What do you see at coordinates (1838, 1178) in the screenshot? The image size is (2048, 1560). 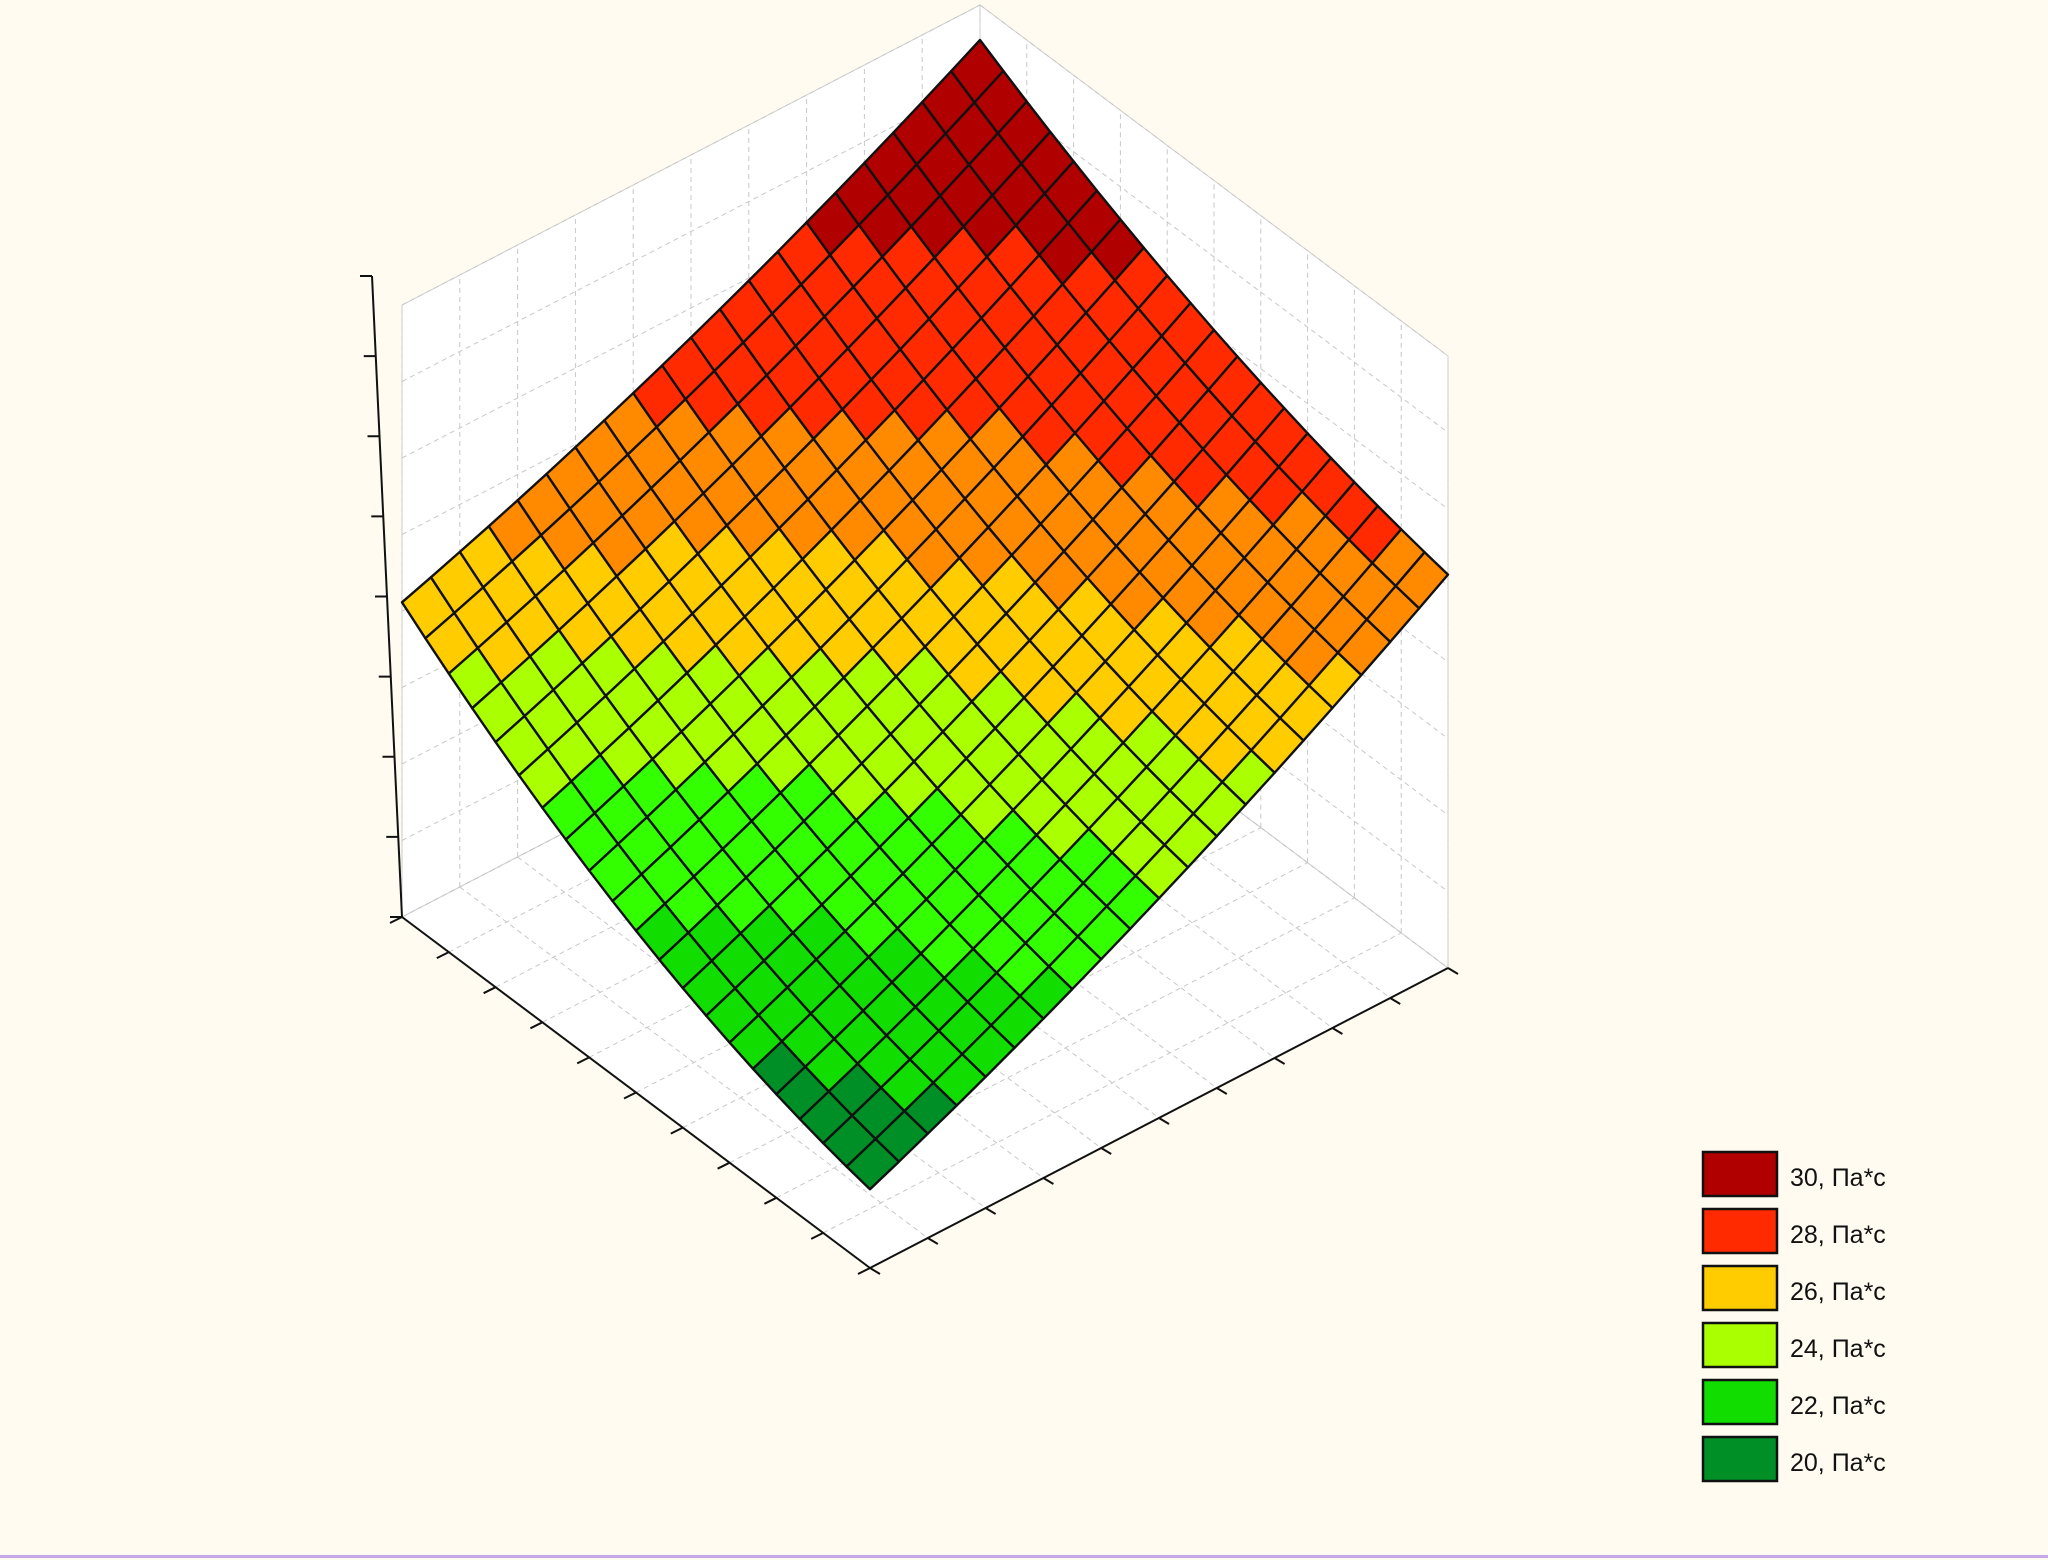 I see `legend-label-30: 30, Па*с` at bounding box center [1838, 1178].